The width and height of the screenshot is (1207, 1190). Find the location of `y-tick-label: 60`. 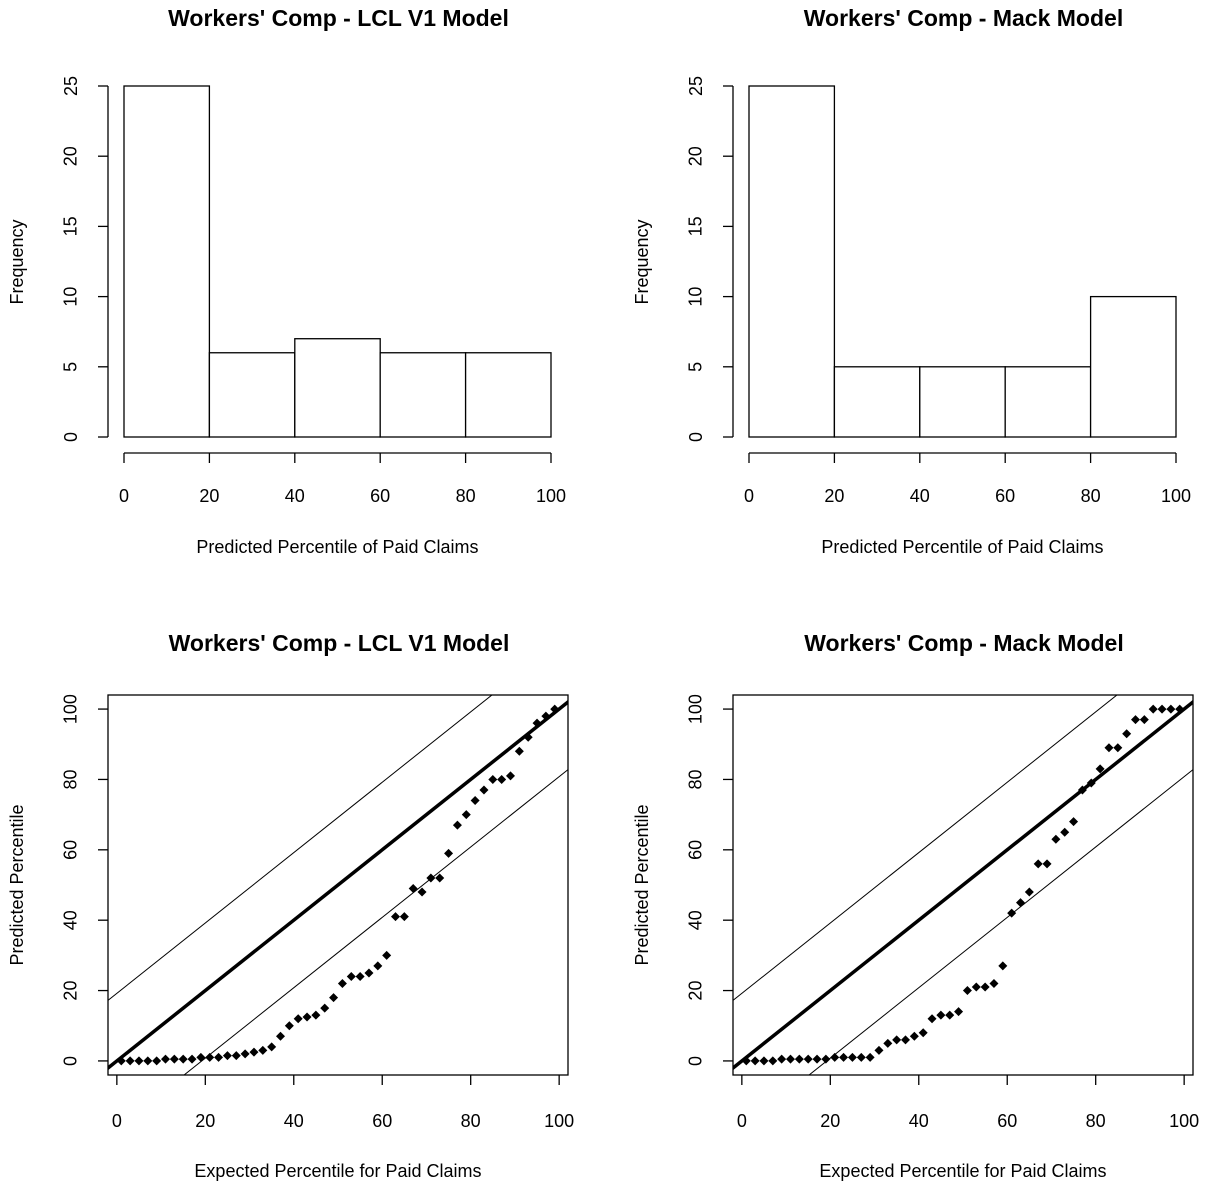

y-tick-label: 60 is located at coordinates (696, 850).